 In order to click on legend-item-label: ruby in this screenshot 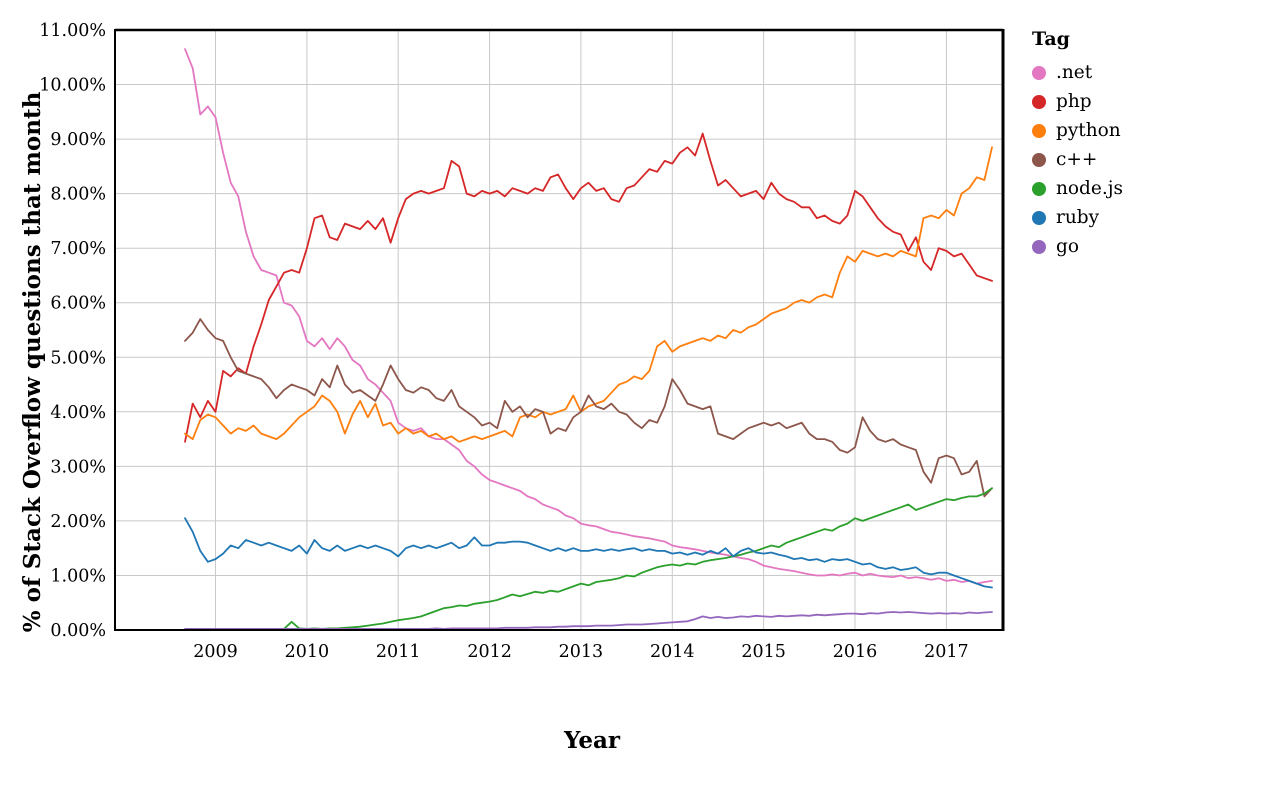, I will do `click(1078, 217)`.